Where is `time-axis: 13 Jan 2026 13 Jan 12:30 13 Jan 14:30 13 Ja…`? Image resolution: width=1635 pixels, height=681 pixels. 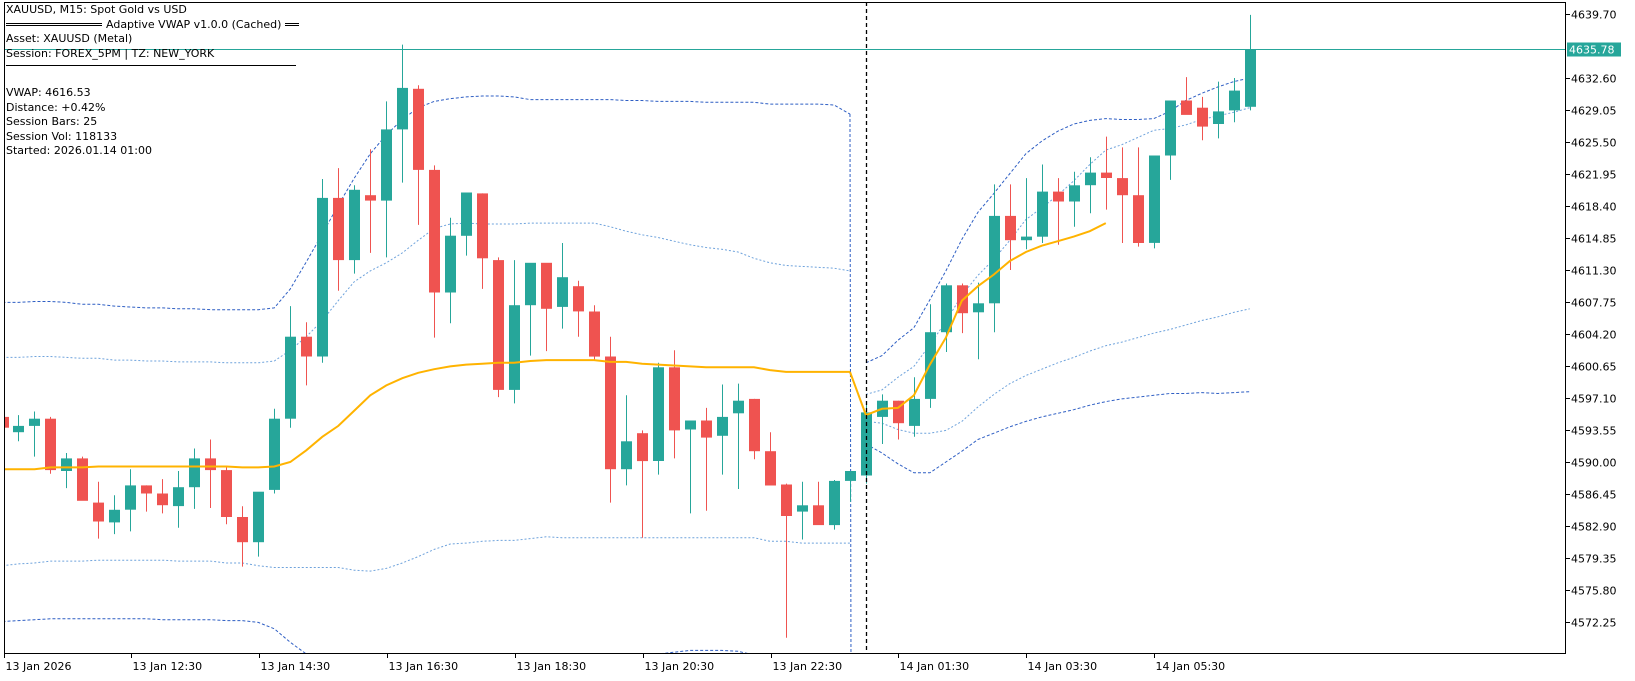
time-axis: 13 Jan 2026 13 Jan 12:30 13 Jan 14:30 13 Ja… is located at coordinates (615, 663).